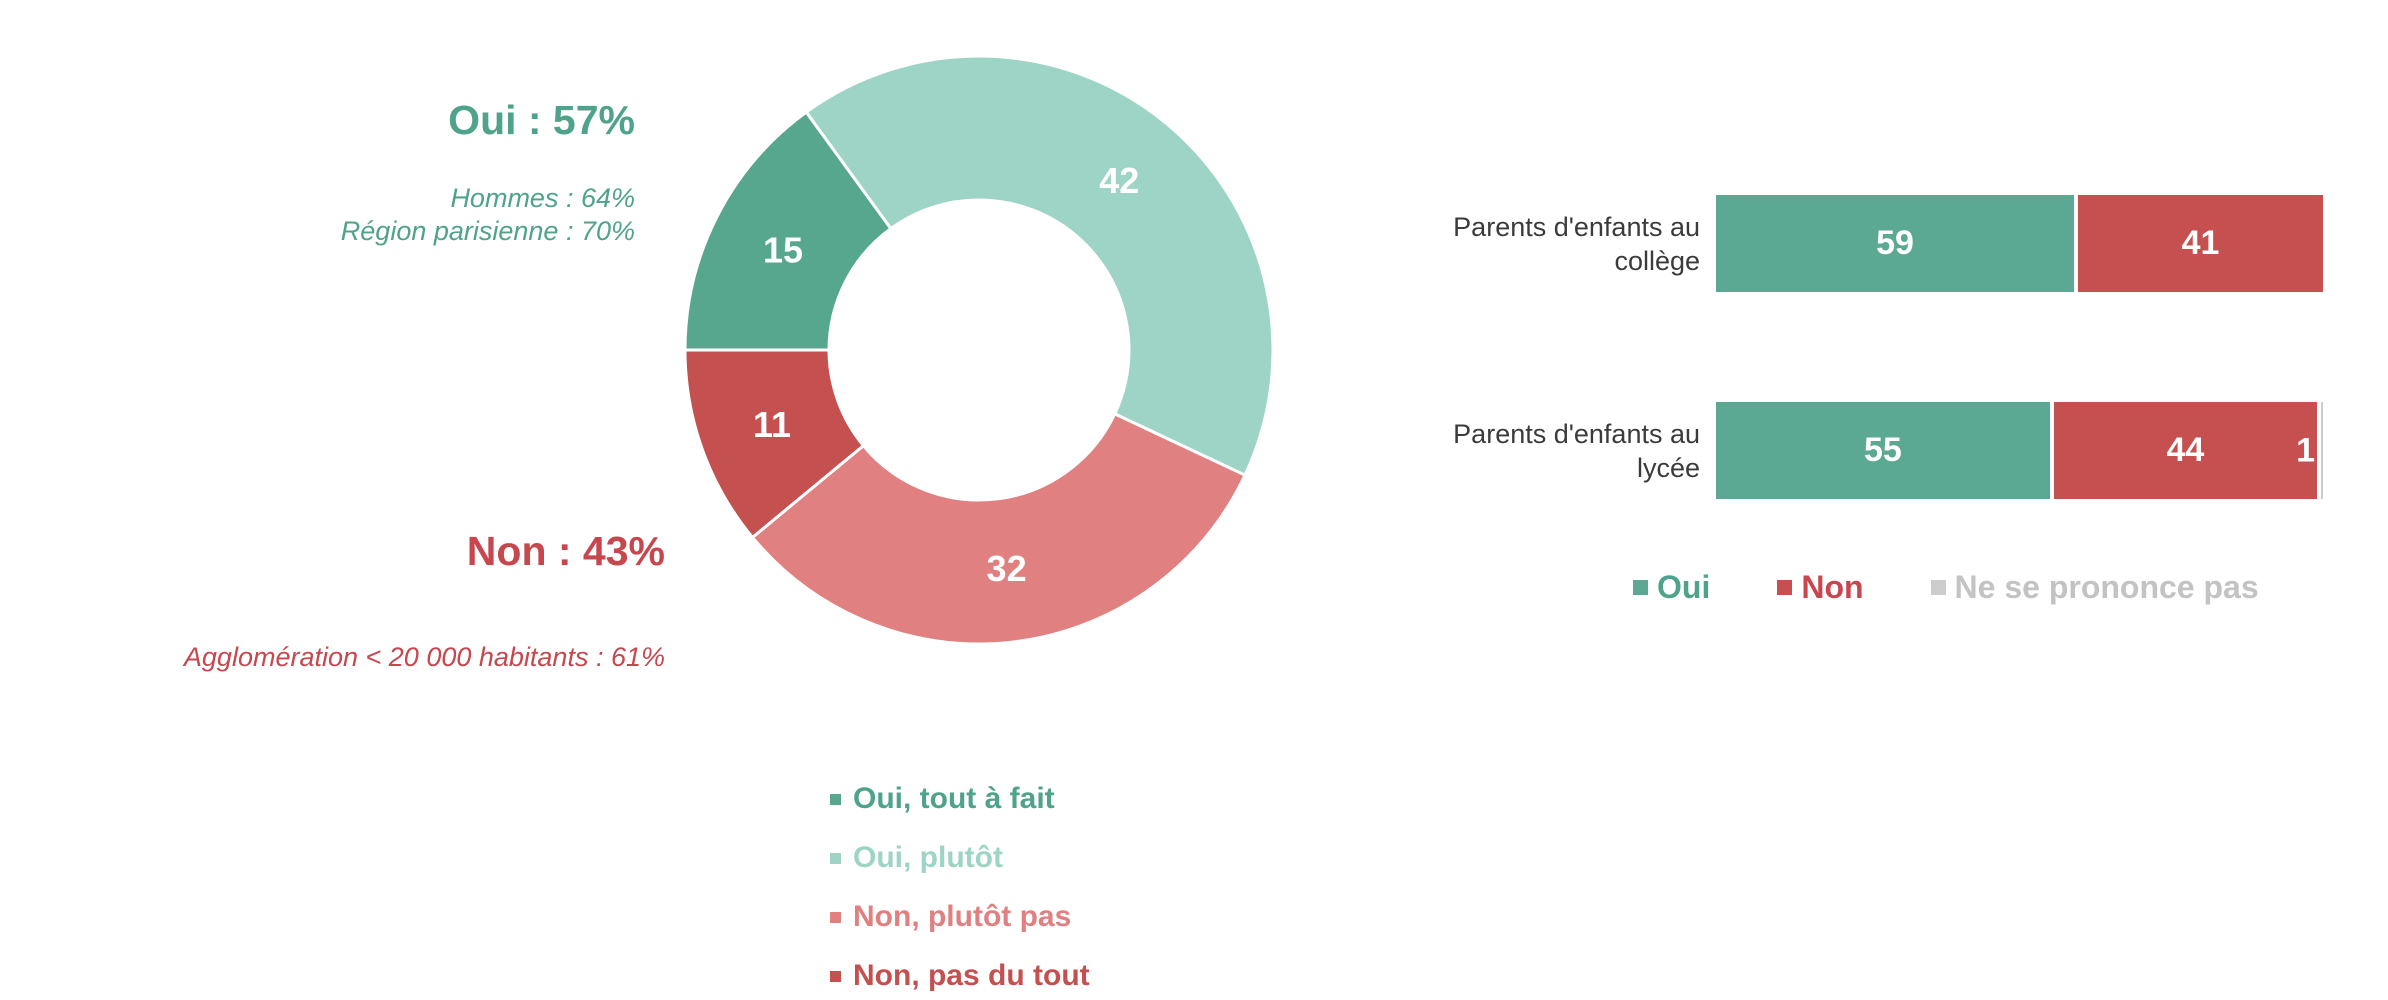 The width and height of the screenshot is (2388, 1000). I want to click on oui-detail-line: Région parisienne : 70%, so click(487, 231).